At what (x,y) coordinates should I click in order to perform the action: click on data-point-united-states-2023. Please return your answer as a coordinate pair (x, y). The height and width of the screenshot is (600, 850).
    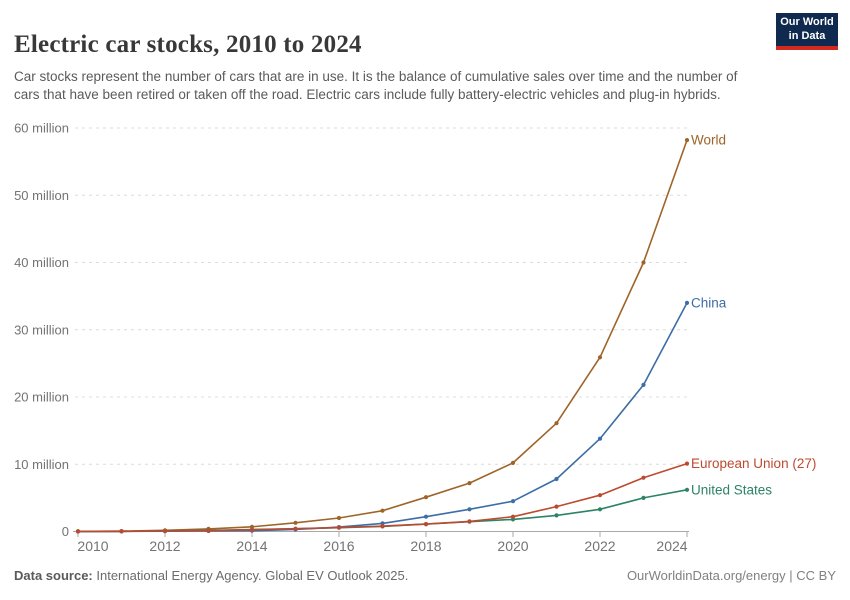
    Looking at the image, I should click on (643, 497).